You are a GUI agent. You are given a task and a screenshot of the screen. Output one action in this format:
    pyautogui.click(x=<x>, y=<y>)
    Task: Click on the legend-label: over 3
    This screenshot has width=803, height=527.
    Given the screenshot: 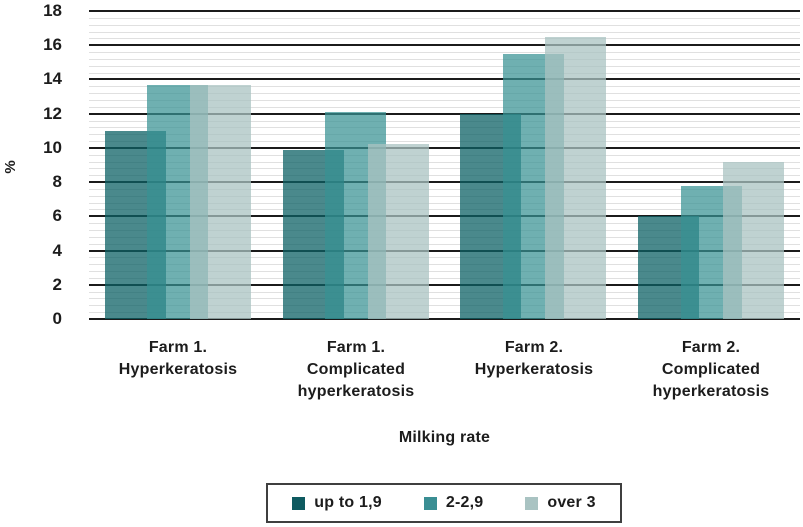 What is the action you would take?
    pyautogui.click(x=571, y=502)
    